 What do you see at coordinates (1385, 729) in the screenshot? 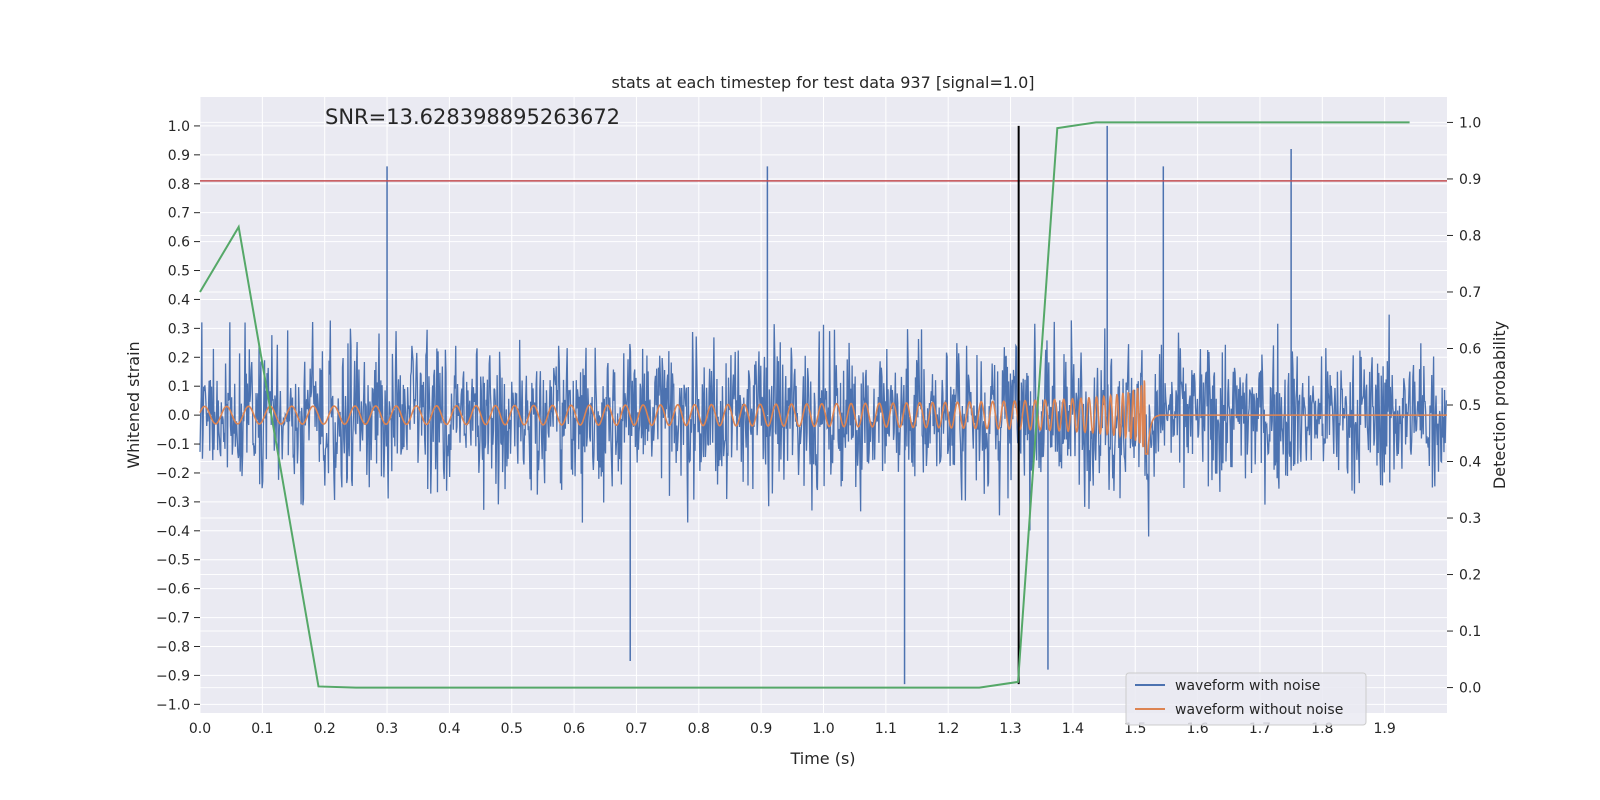
I see `x-tick-label: 1.9` at bounding box center [1385, 729].